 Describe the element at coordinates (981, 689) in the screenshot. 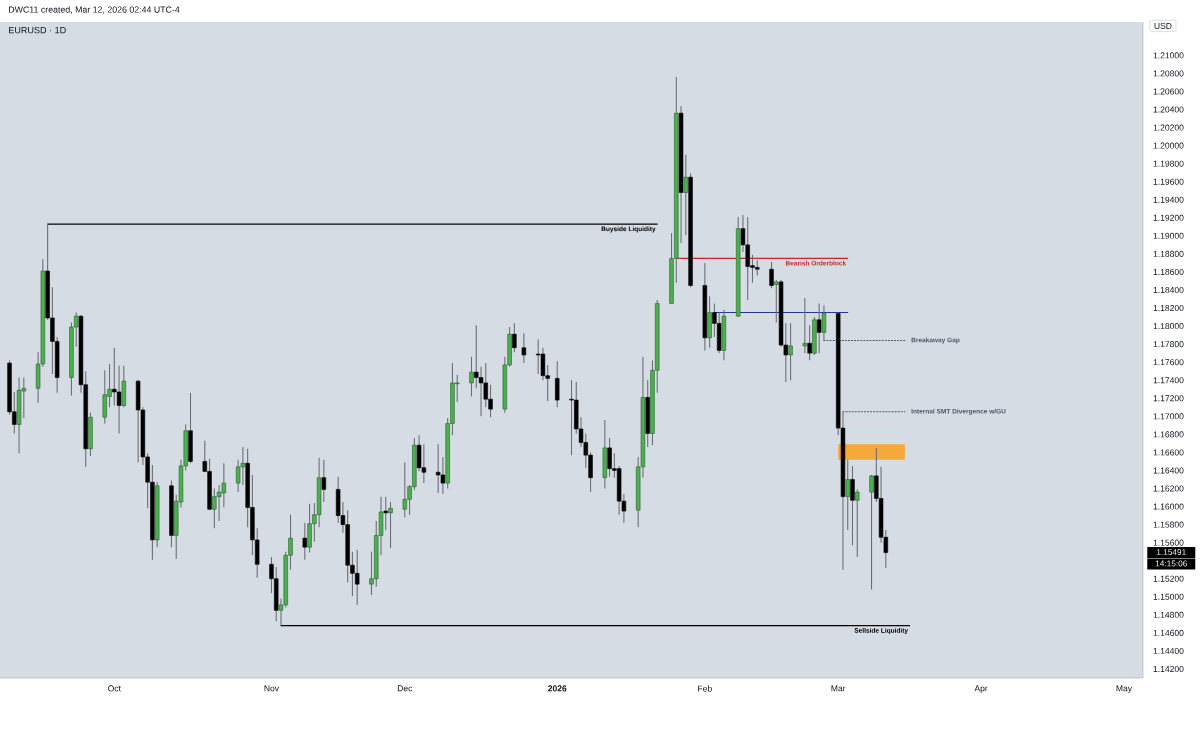

I see `x-tick-label: Apr` at that location.